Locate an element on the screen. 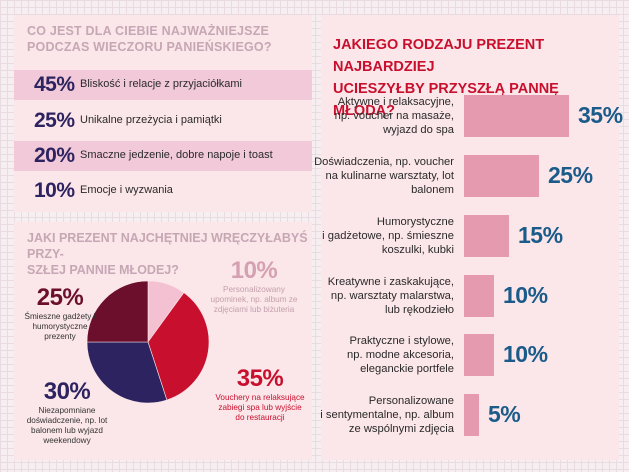  slice-pct: 25% is located at coordinates (60, 297).